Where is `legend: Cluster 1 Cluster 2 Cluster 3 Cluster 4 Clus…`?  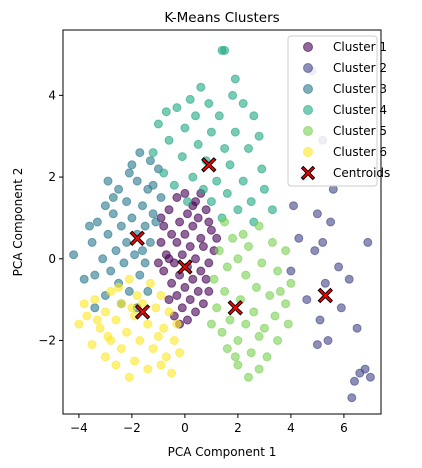
legend: Cluster 1 Cluster 2 Cluster 3 Cluster 4 Clus… is located at coordinates (338, 111).